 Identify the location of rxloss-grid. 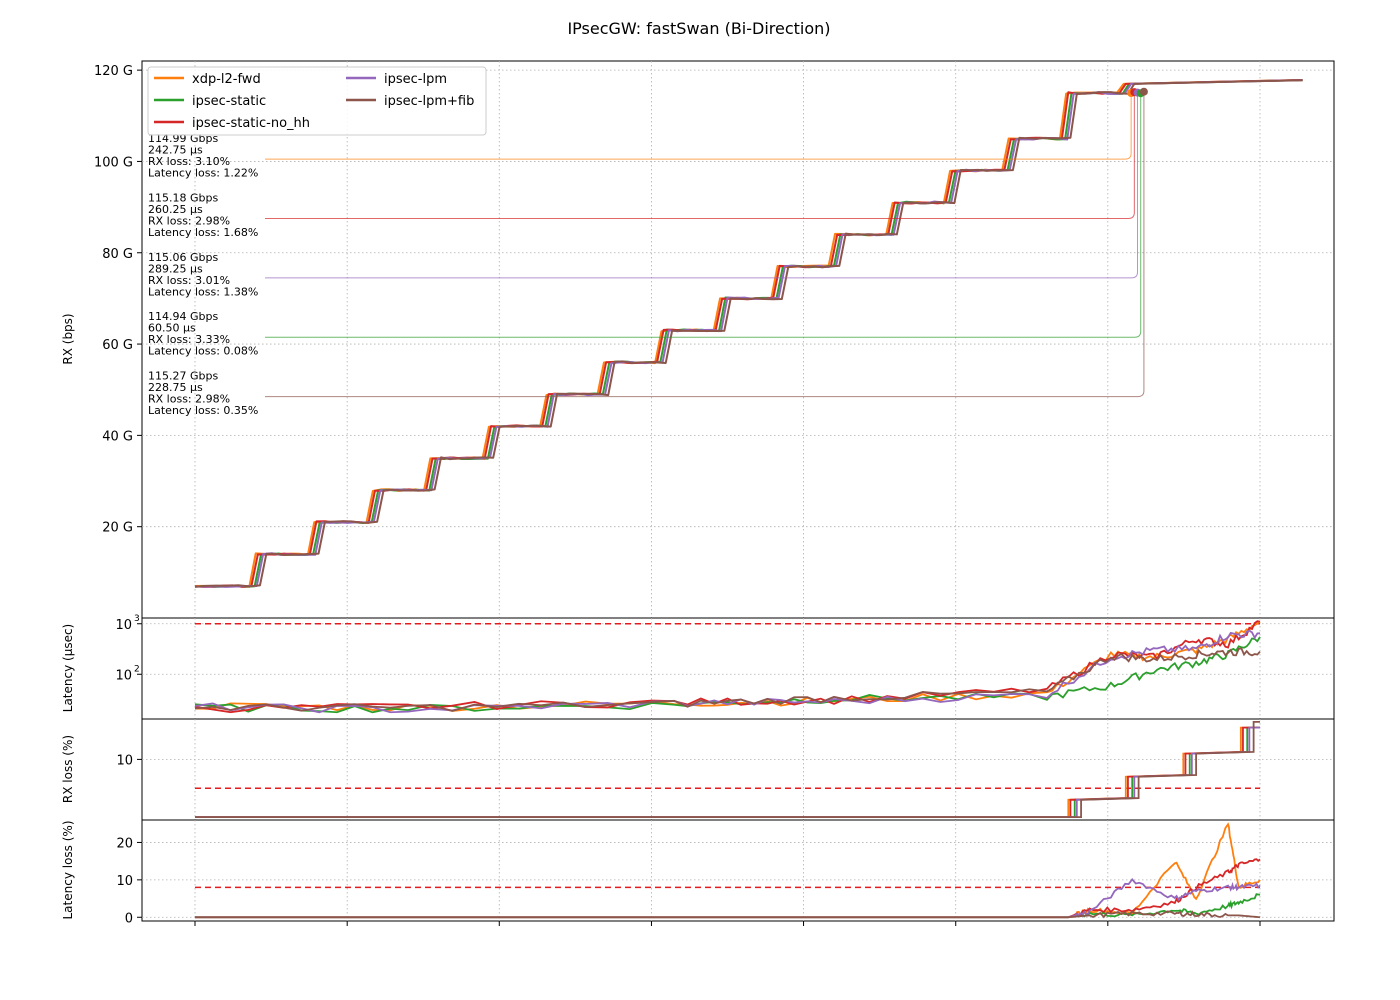
(738, 769).